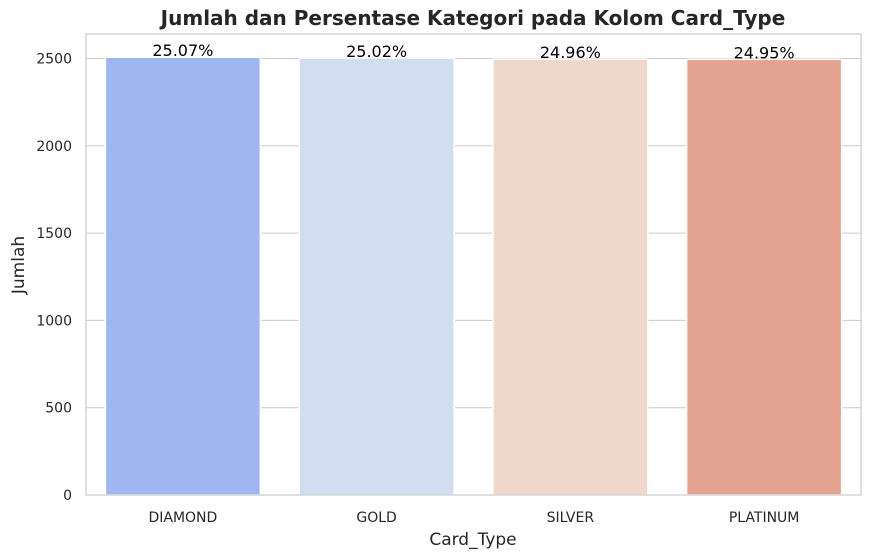 The width and height of the screenshot is (871, 560). Describe the element at coordinates (473, 518) in the screenshot. I see `x-axis-ticks: DIAMOND GOLD SILVER PLATINUM` at that location.